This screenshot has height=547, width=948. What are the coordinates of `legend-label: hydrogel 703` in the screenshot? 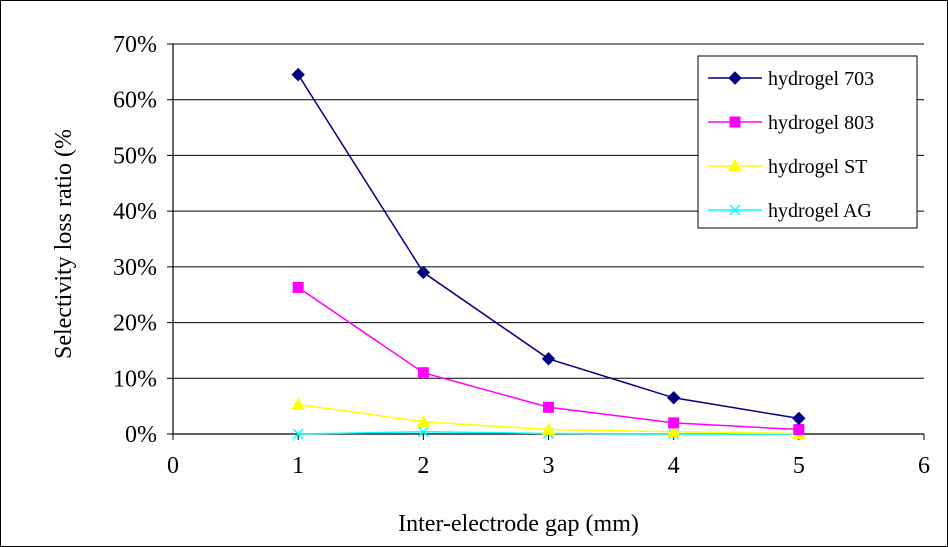 It's located at (821, 79).